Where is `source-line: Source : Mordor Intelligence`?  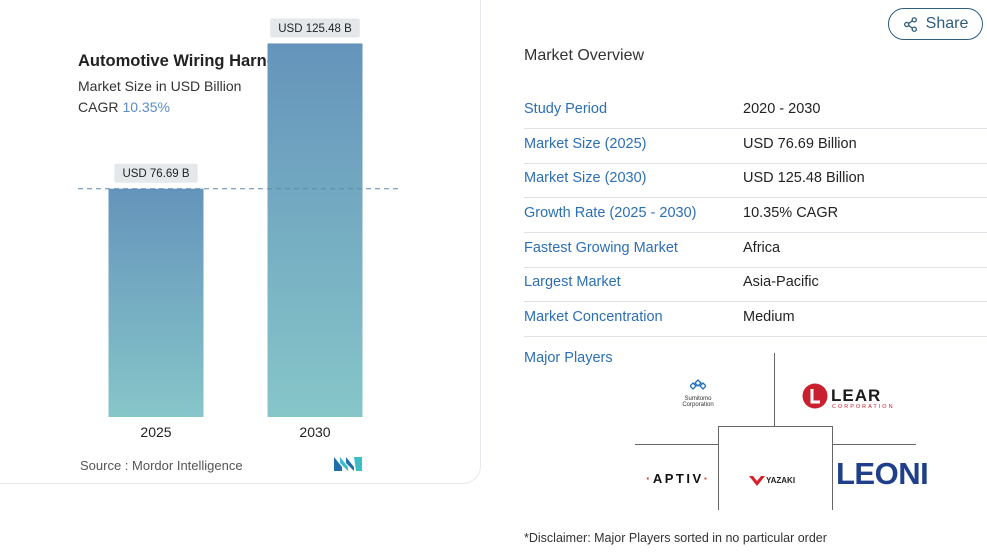
source-line: Source : Mordor Intelligence is located at coordinates (161, 465).